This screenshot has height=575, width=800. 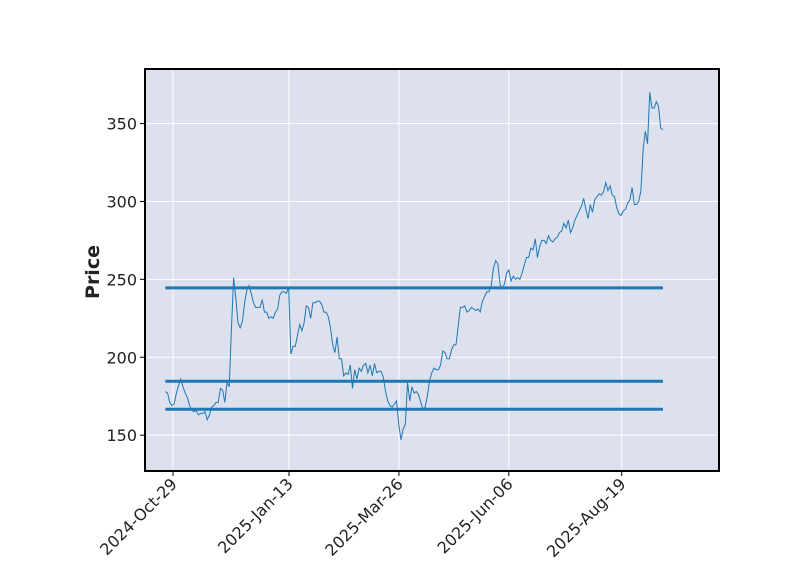 What do you see at coordinates (121, 201) in the screenshot?
I see `y-tick-label: 300` at bounding box center [121, 201].